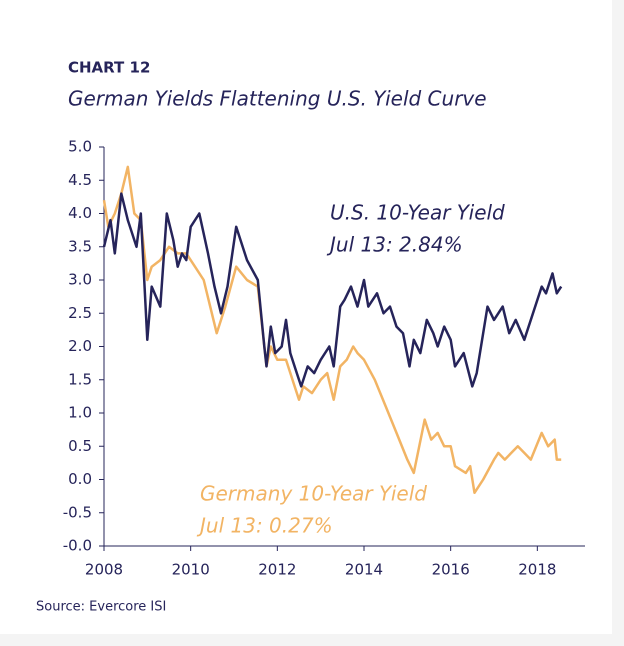  What do you see at coordinates (394, 245) in the screenshot?
I see `annotation: Jul 13: 2.84%` at bounding box center [394, 245].